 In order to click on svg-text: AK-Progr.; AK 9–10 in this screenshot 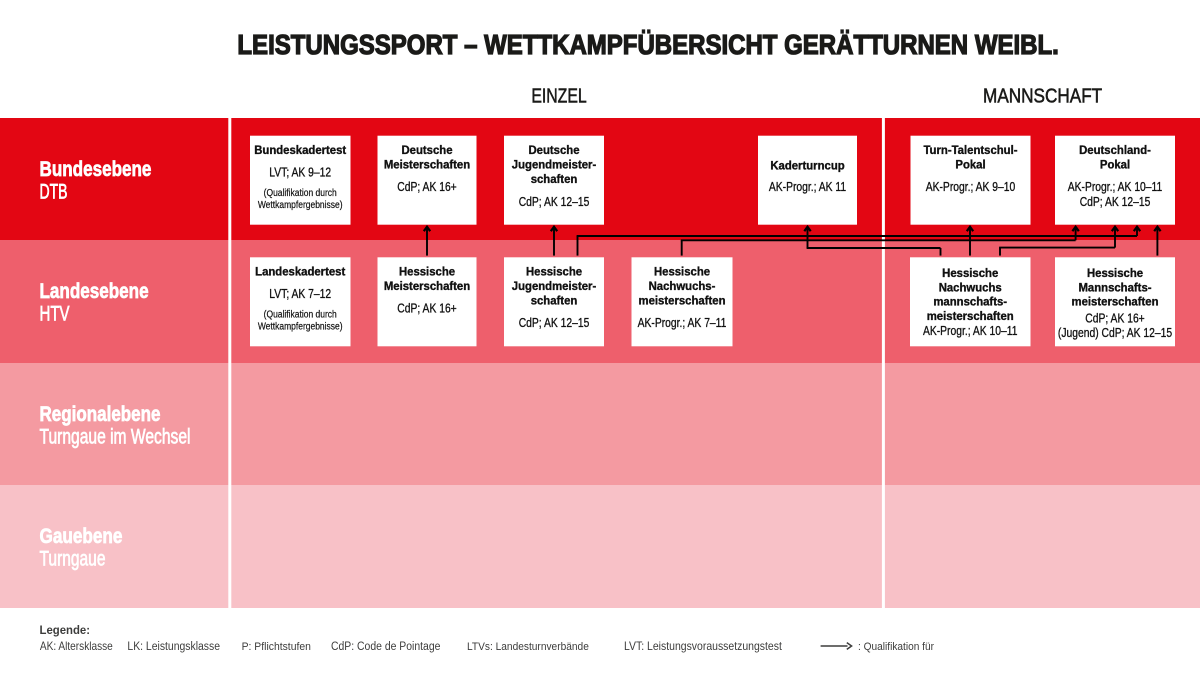, I will do `click(971, 187)`.